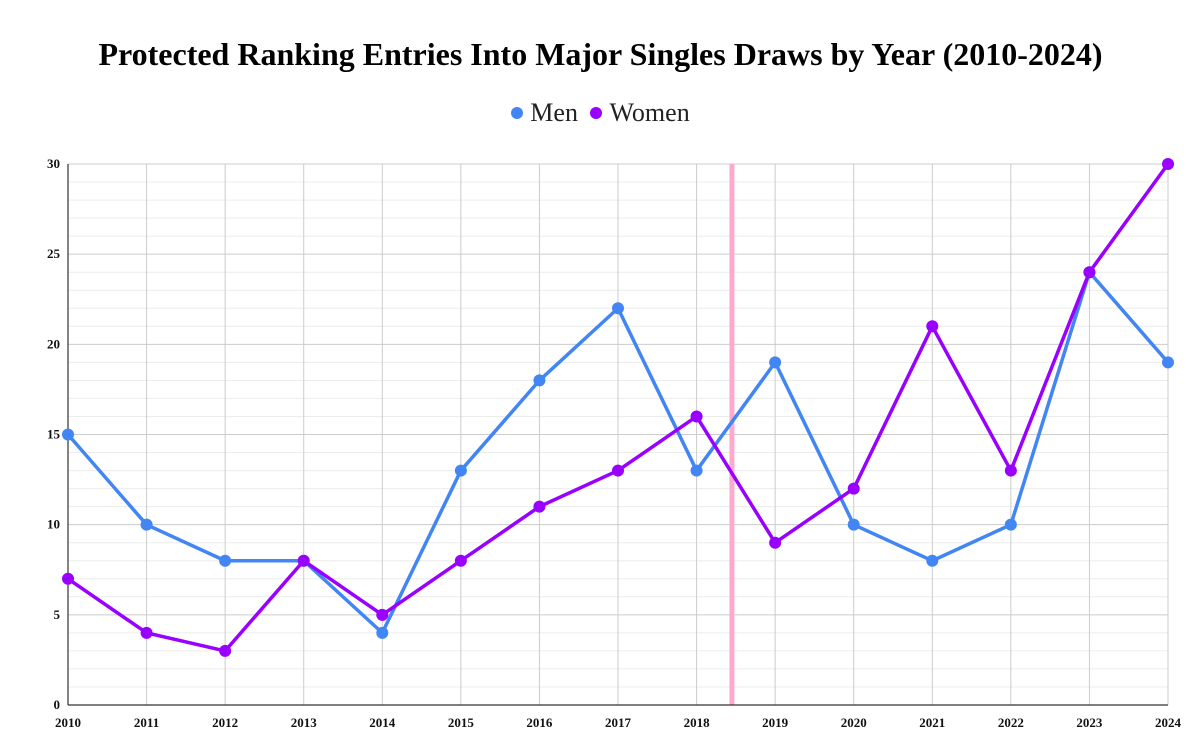 Image resolution: width=1201 pixels, height=753 pixels. I want to click on x-tick-label: 2024, so click(1168, 722).